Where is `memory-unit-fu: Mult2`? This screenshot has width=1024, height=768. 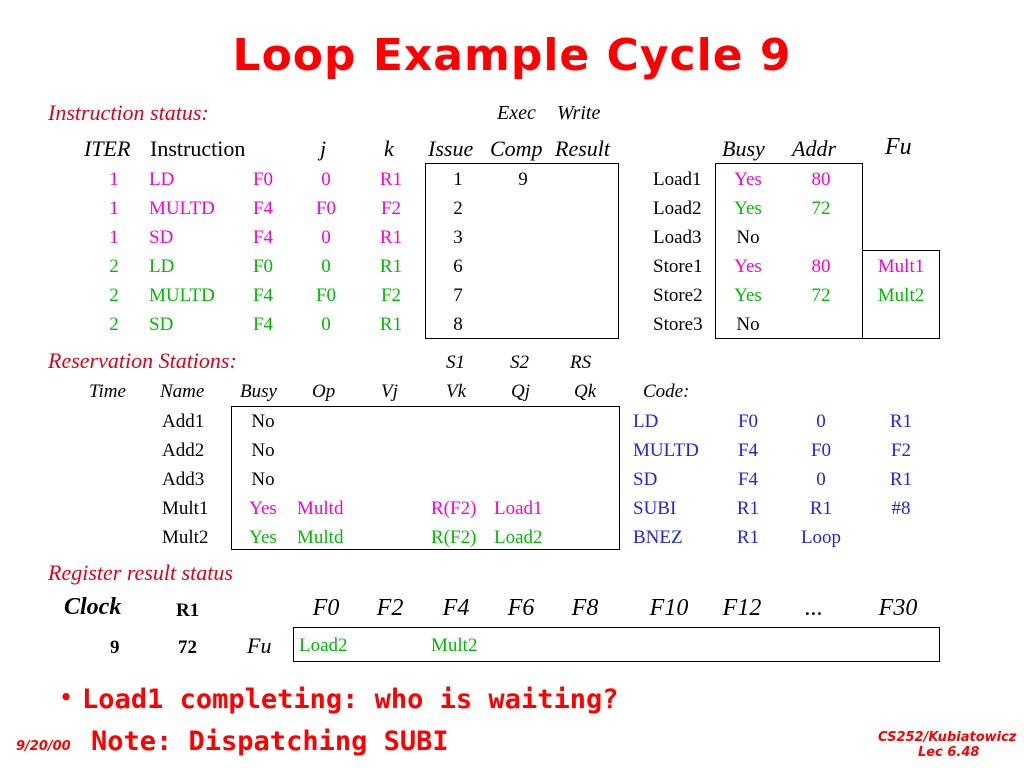
memory-unit-fu: Mult2 is located at coordinates (901, 295).